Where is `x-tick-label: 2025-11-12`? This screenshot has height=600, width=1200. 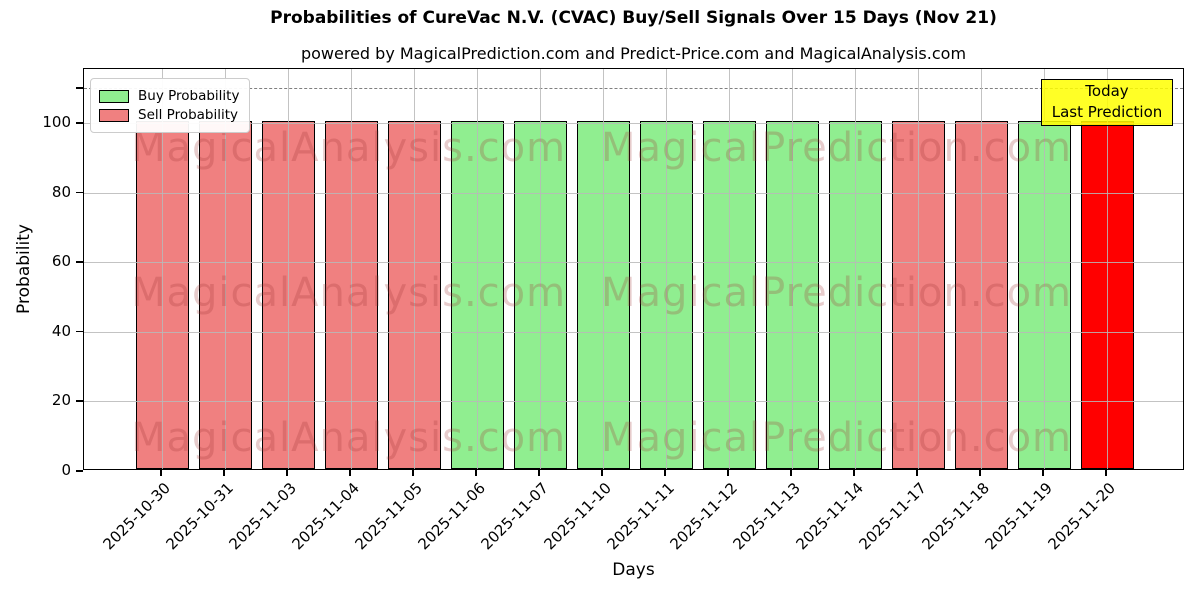 x-tick-label: 2025-11-12 is located at coordinates (703, 516).